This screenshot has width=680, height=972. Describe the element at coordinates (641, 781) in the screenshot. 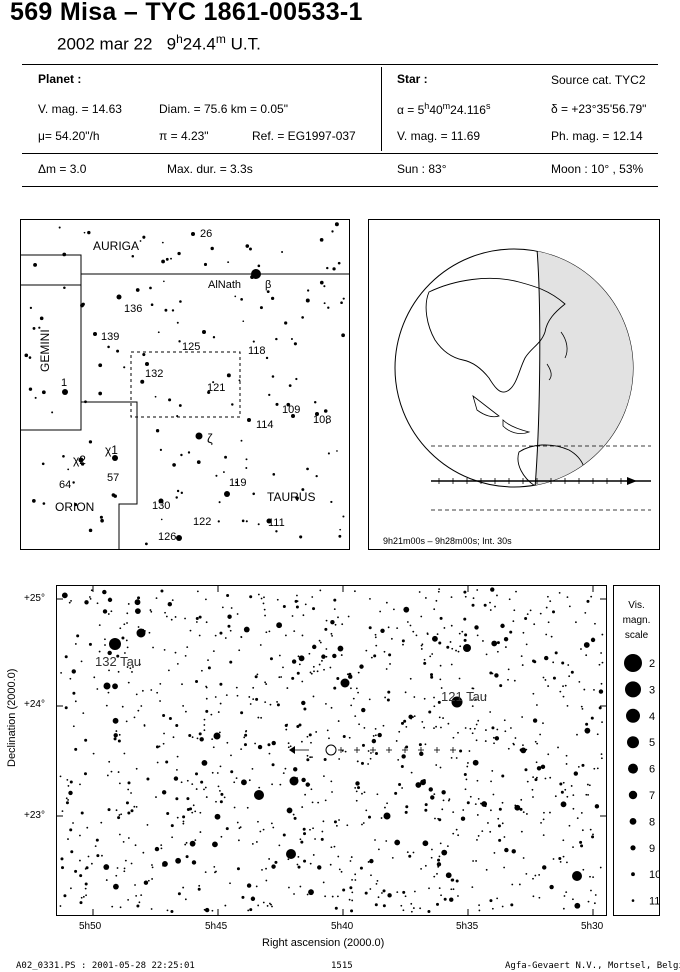

I see `scale-svg: 2 3 4 5 6 7 8 9 10 11` at that location.